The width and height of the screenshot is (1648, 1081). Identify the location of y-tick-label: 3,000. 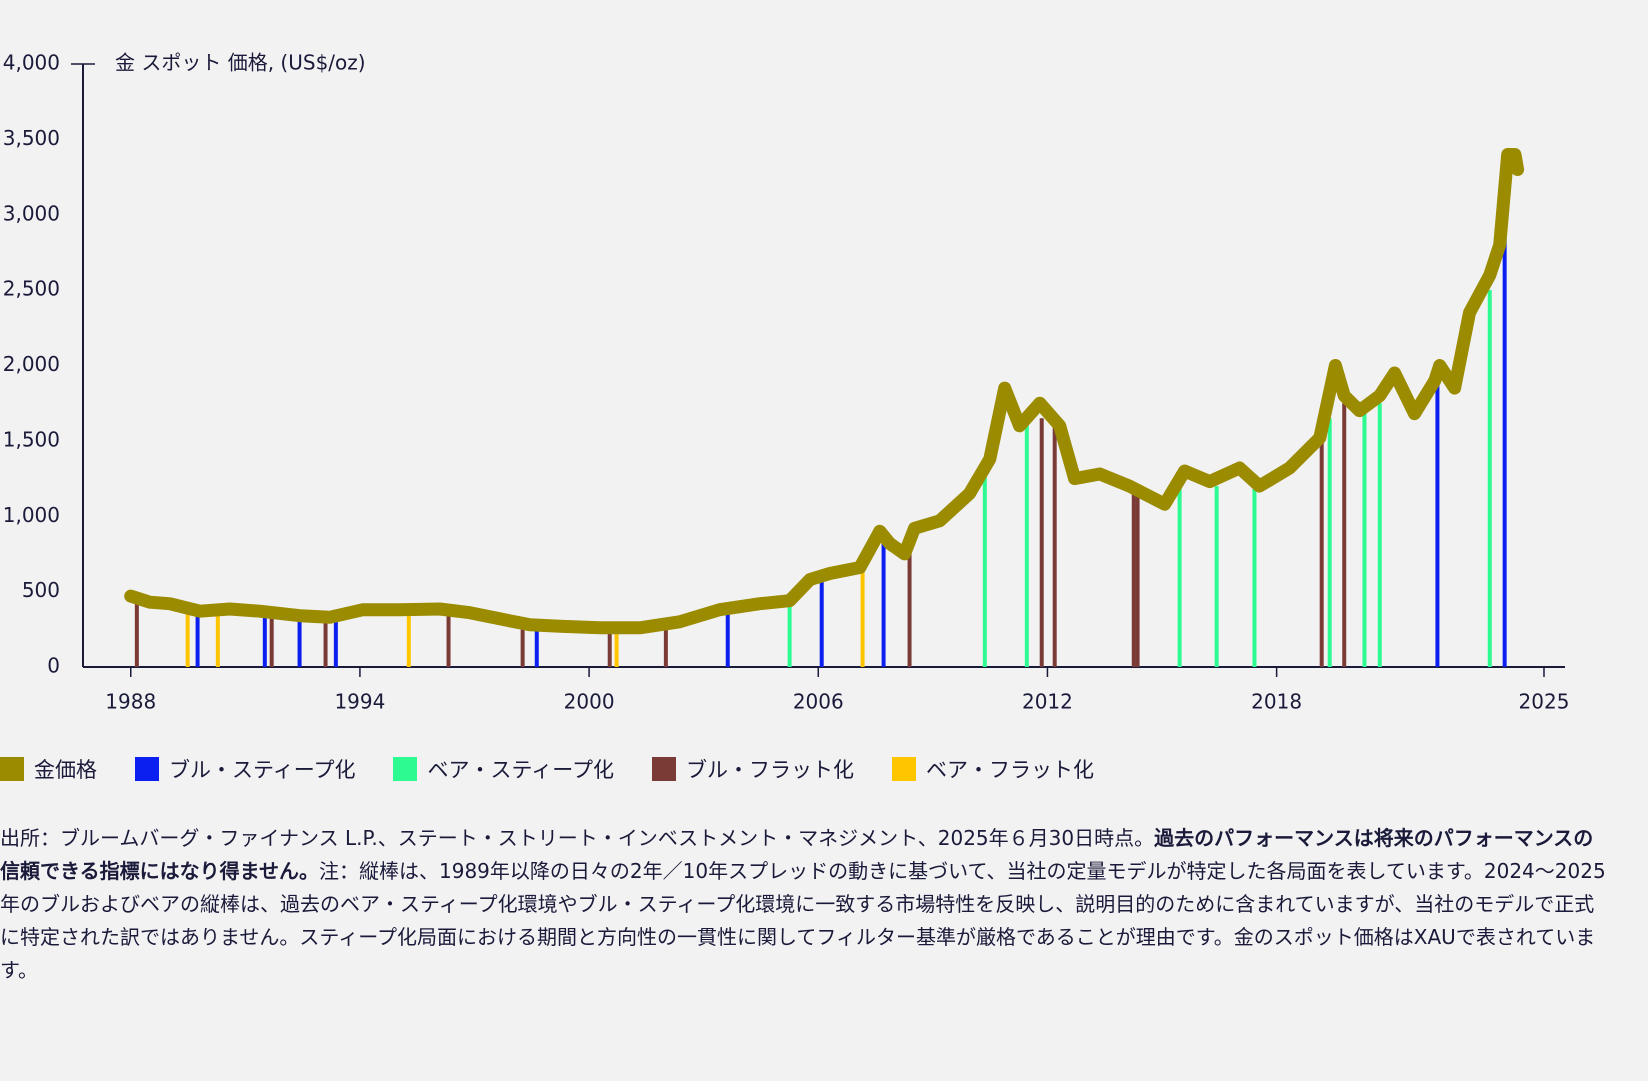
(31, 213).